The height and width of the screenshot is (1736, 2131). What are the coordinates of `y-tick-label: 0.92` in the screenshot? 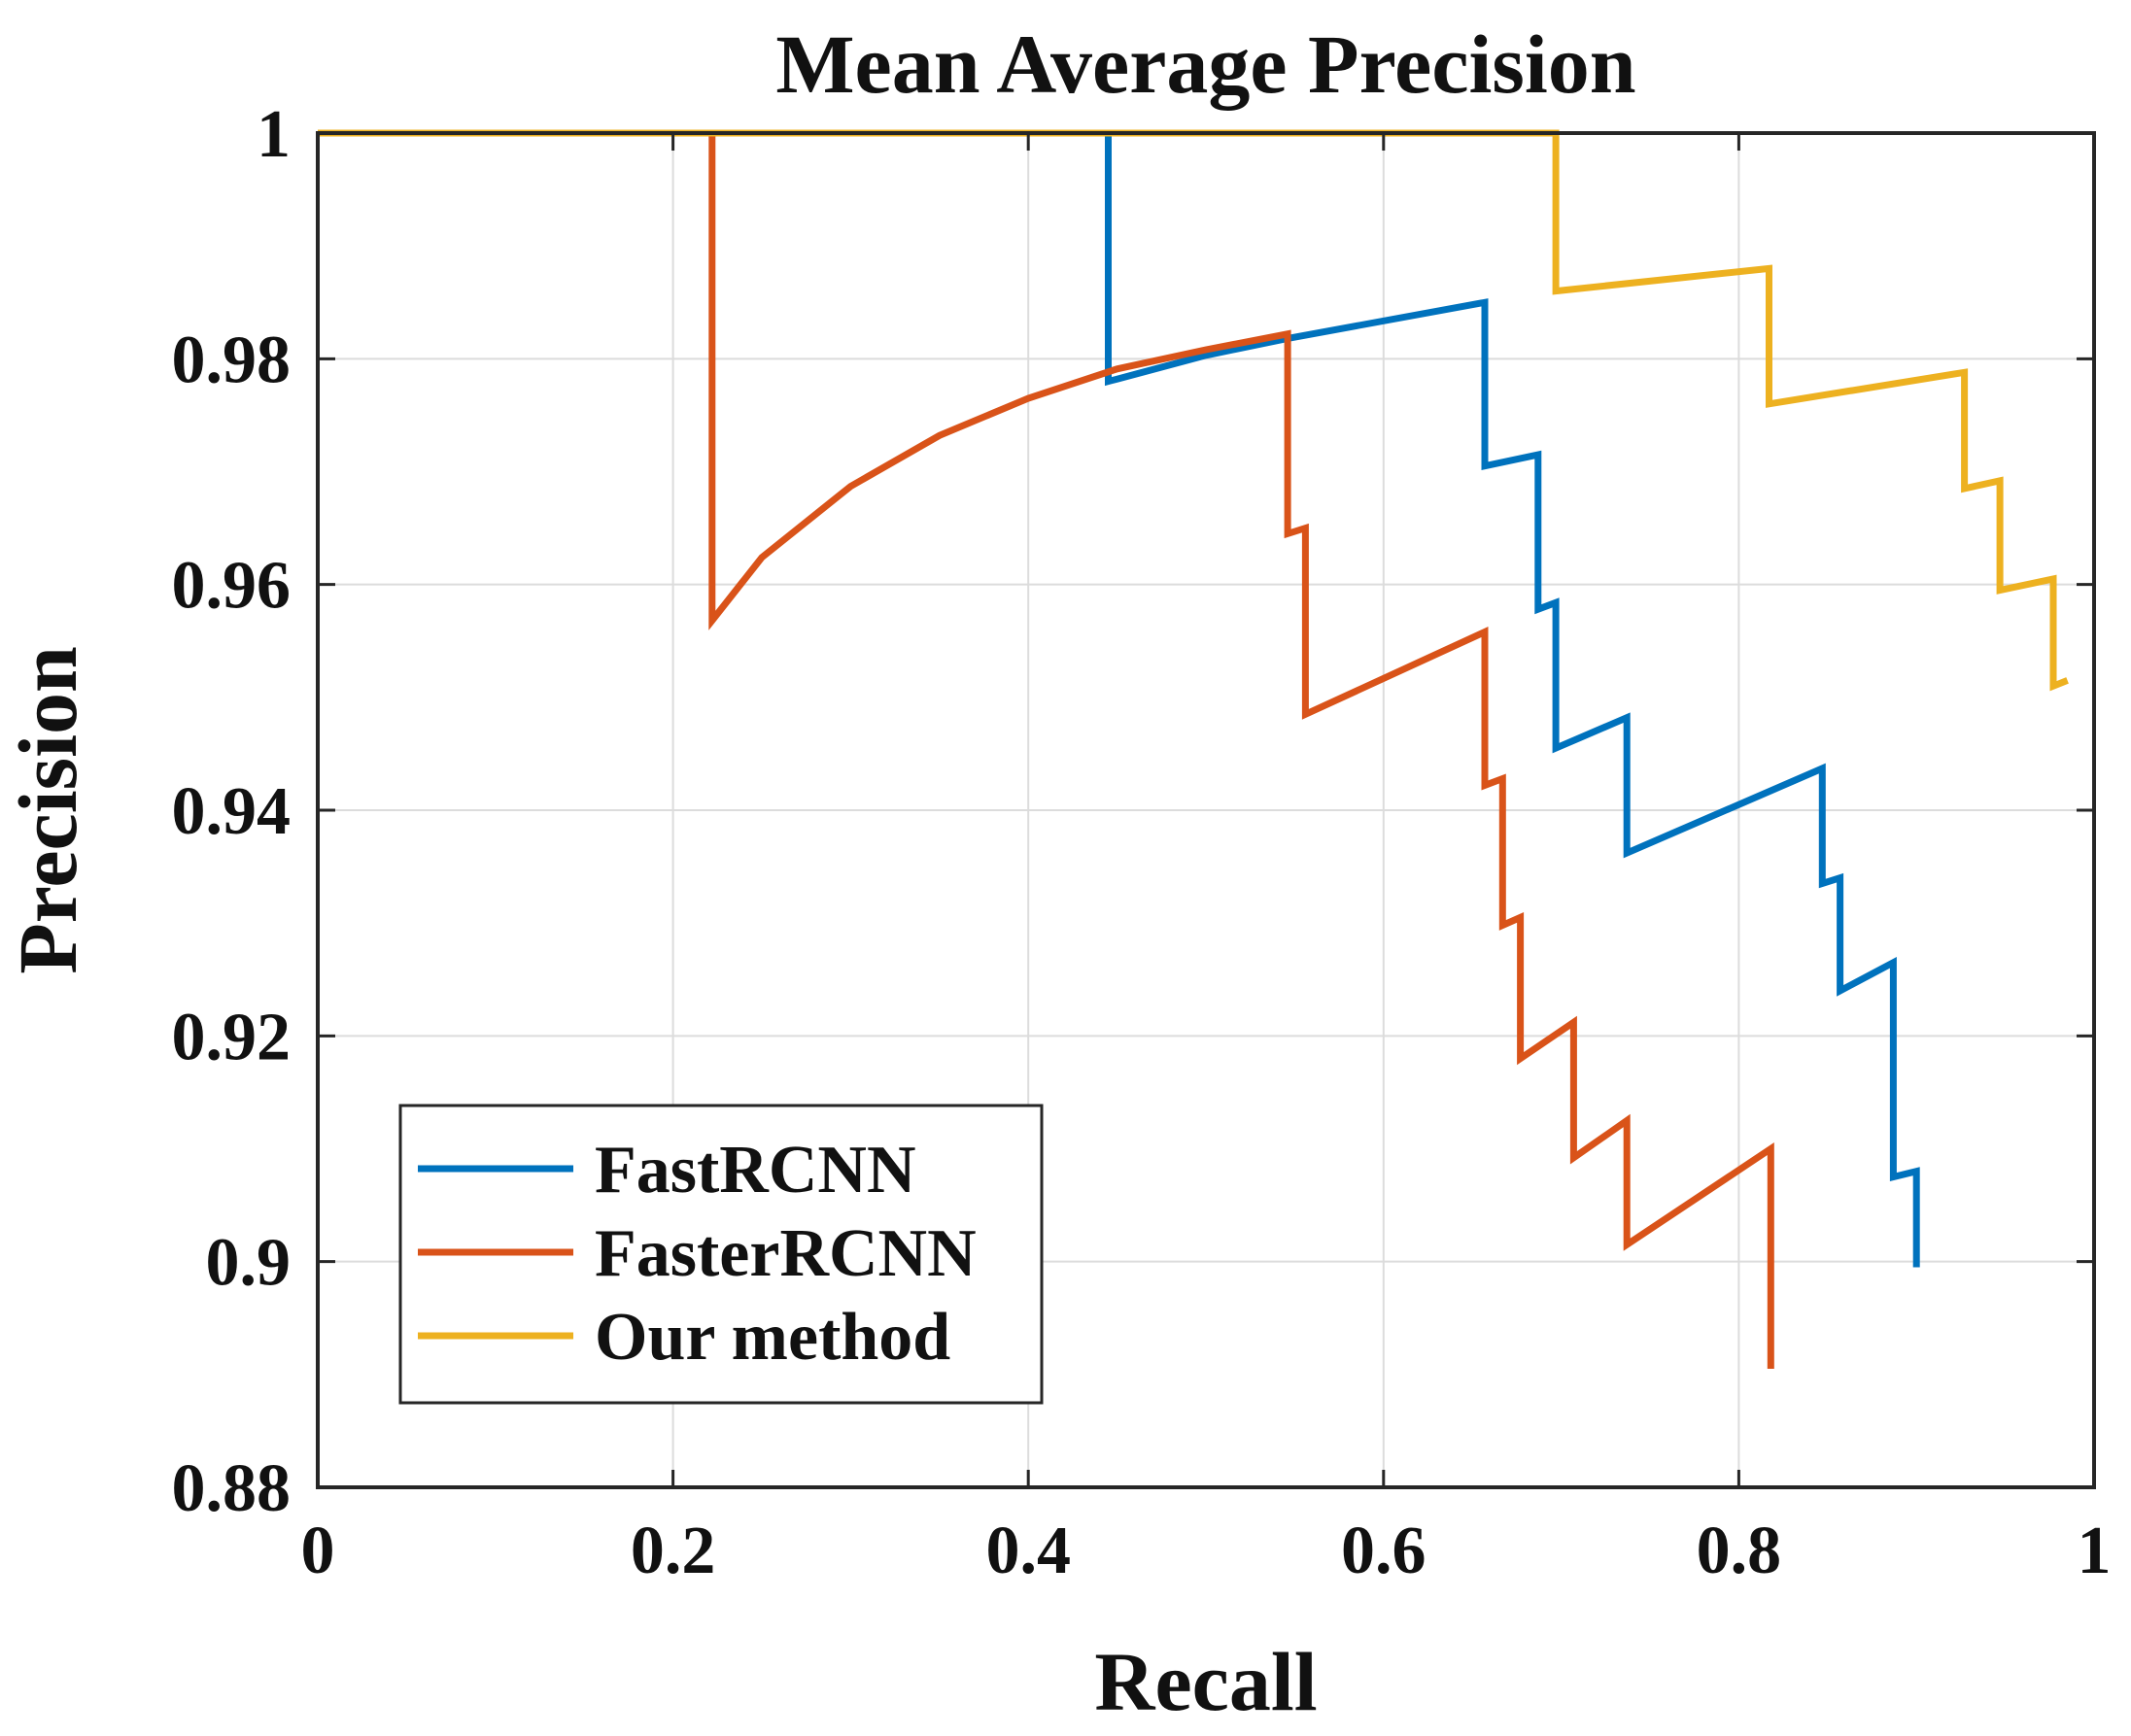 It's located at (232, 1037).